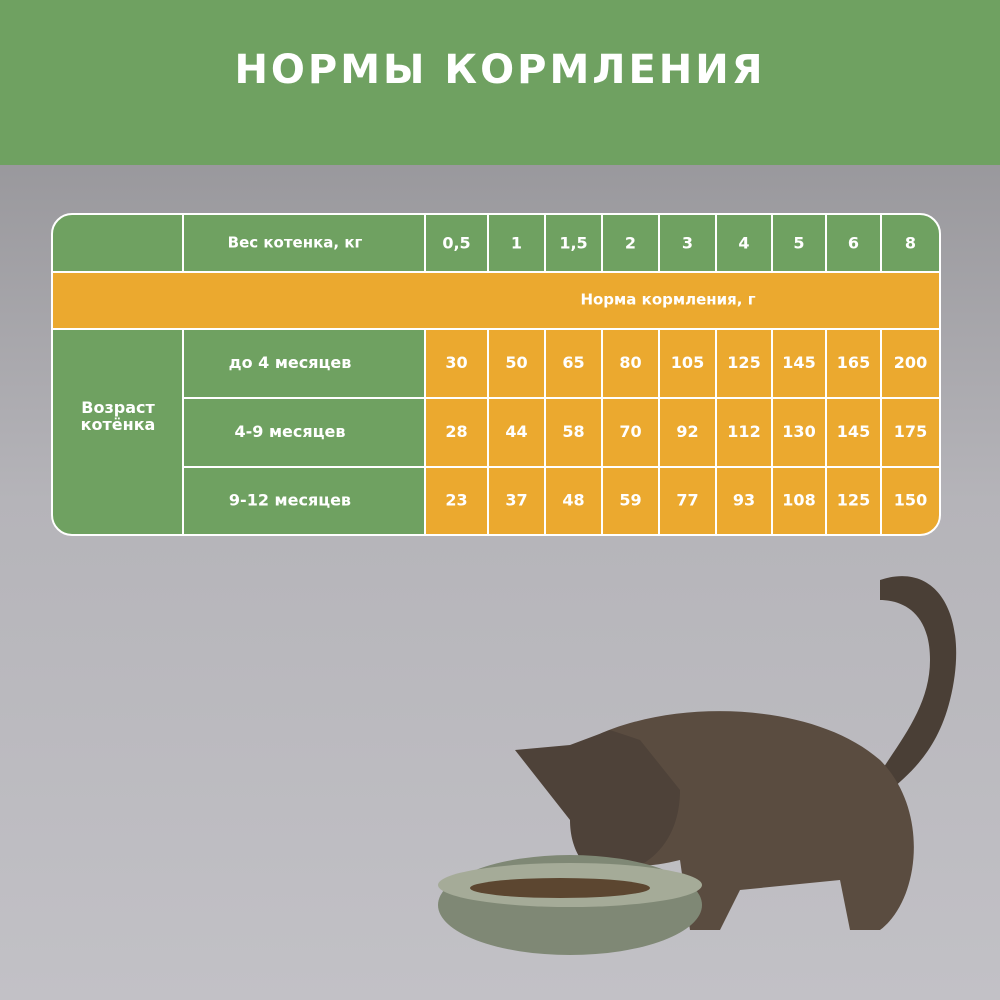 The height and width of the screenshot is (1000, 1000). Describe the element at coordinates (295, 243) in the screenshot. I see `weight-label: Вес котенка, кг` at that location.